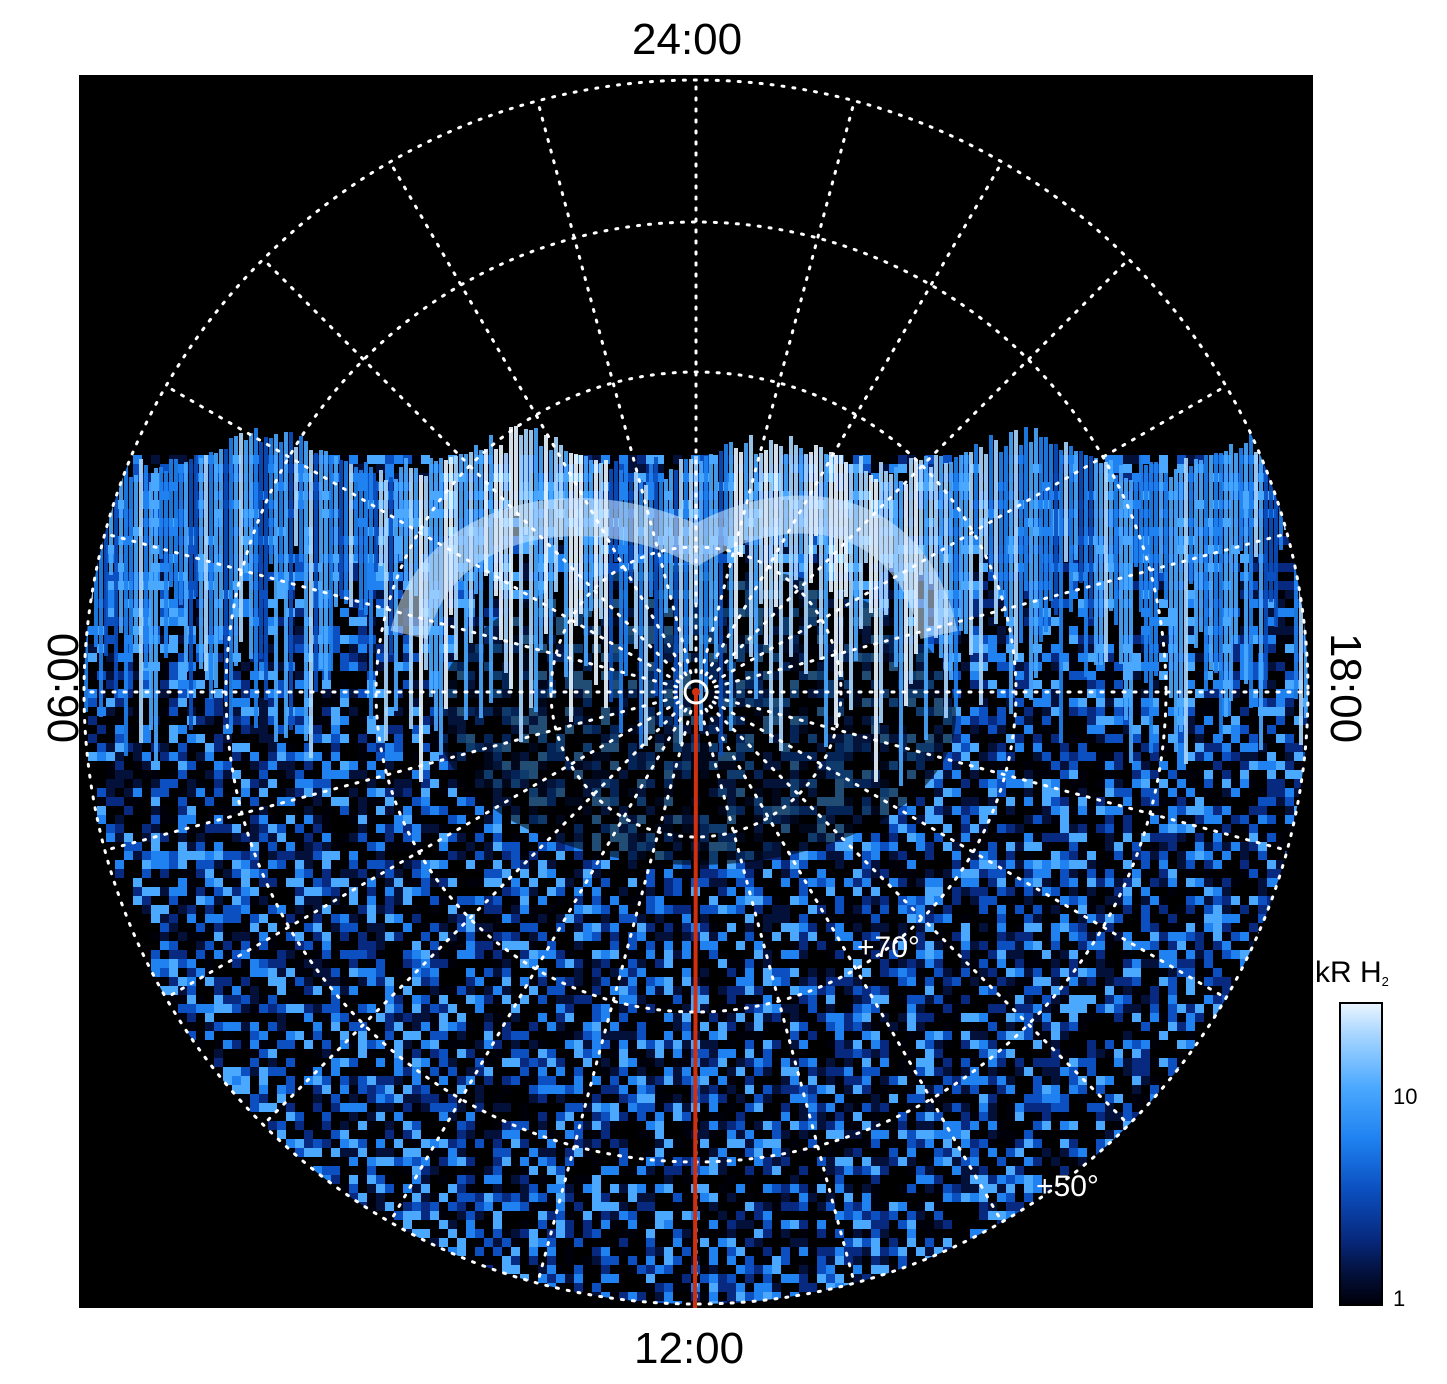 The image size is (1447, 1384). I want to click on latitude-label-50: +50°, so click(1067, 1186).